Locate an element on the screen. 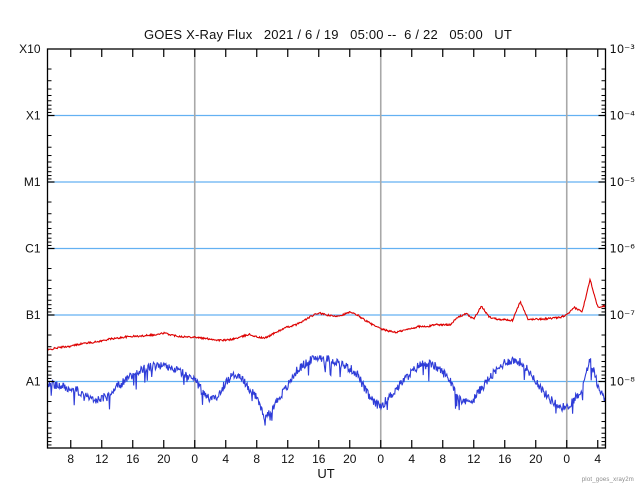 This screenshot has height=500, width=640. flux-power-label: 10⁻⁷ is located at coordinates (623, 315).